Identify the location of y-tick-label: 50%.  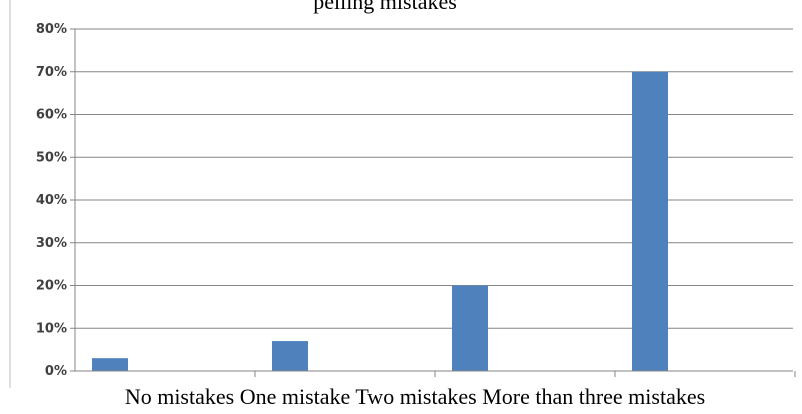
(51, 157).